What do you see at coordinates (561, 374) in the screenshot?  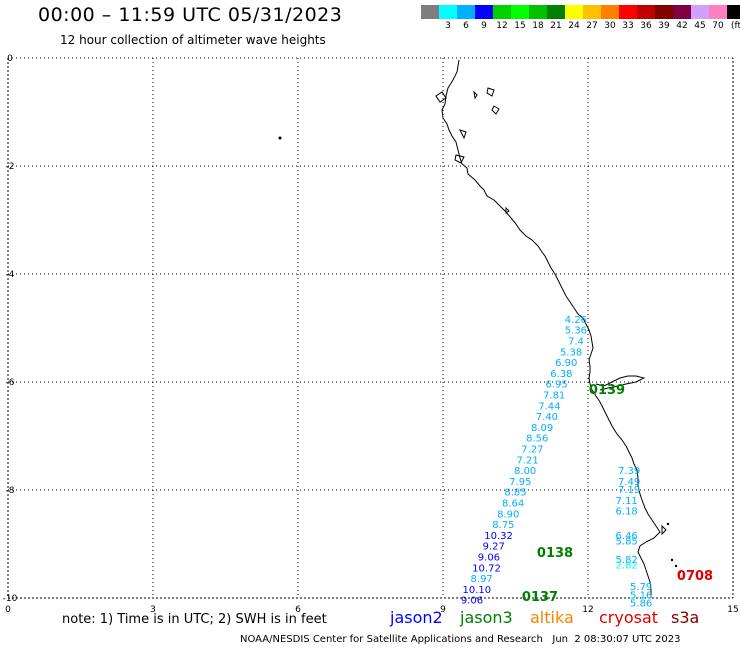 I see `swh-value-label: 6.38` at bounding box center [561, 374].